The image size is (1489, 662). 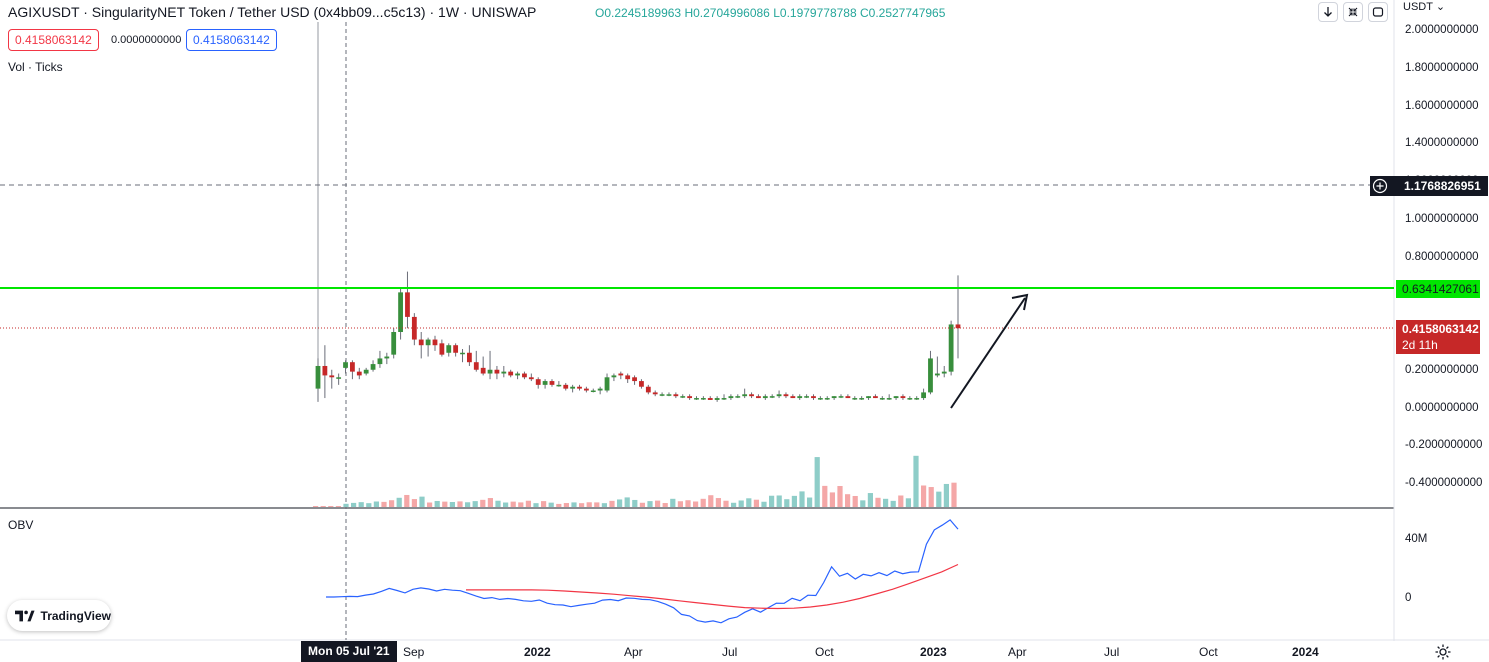 I want to click on tradingview-logo: TradingView, so click(x=59, y=615).